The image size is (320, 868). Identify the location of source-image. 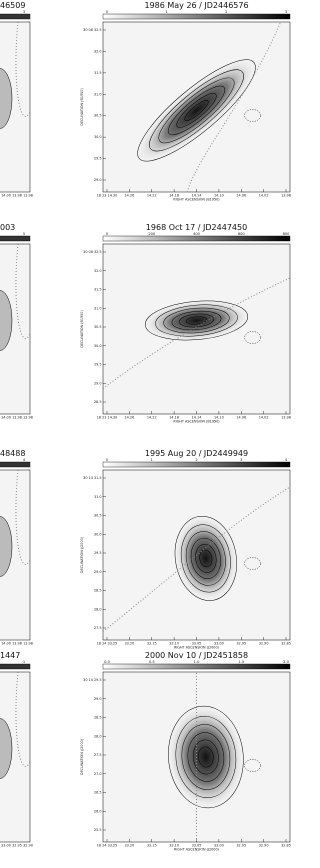
(205, 757).